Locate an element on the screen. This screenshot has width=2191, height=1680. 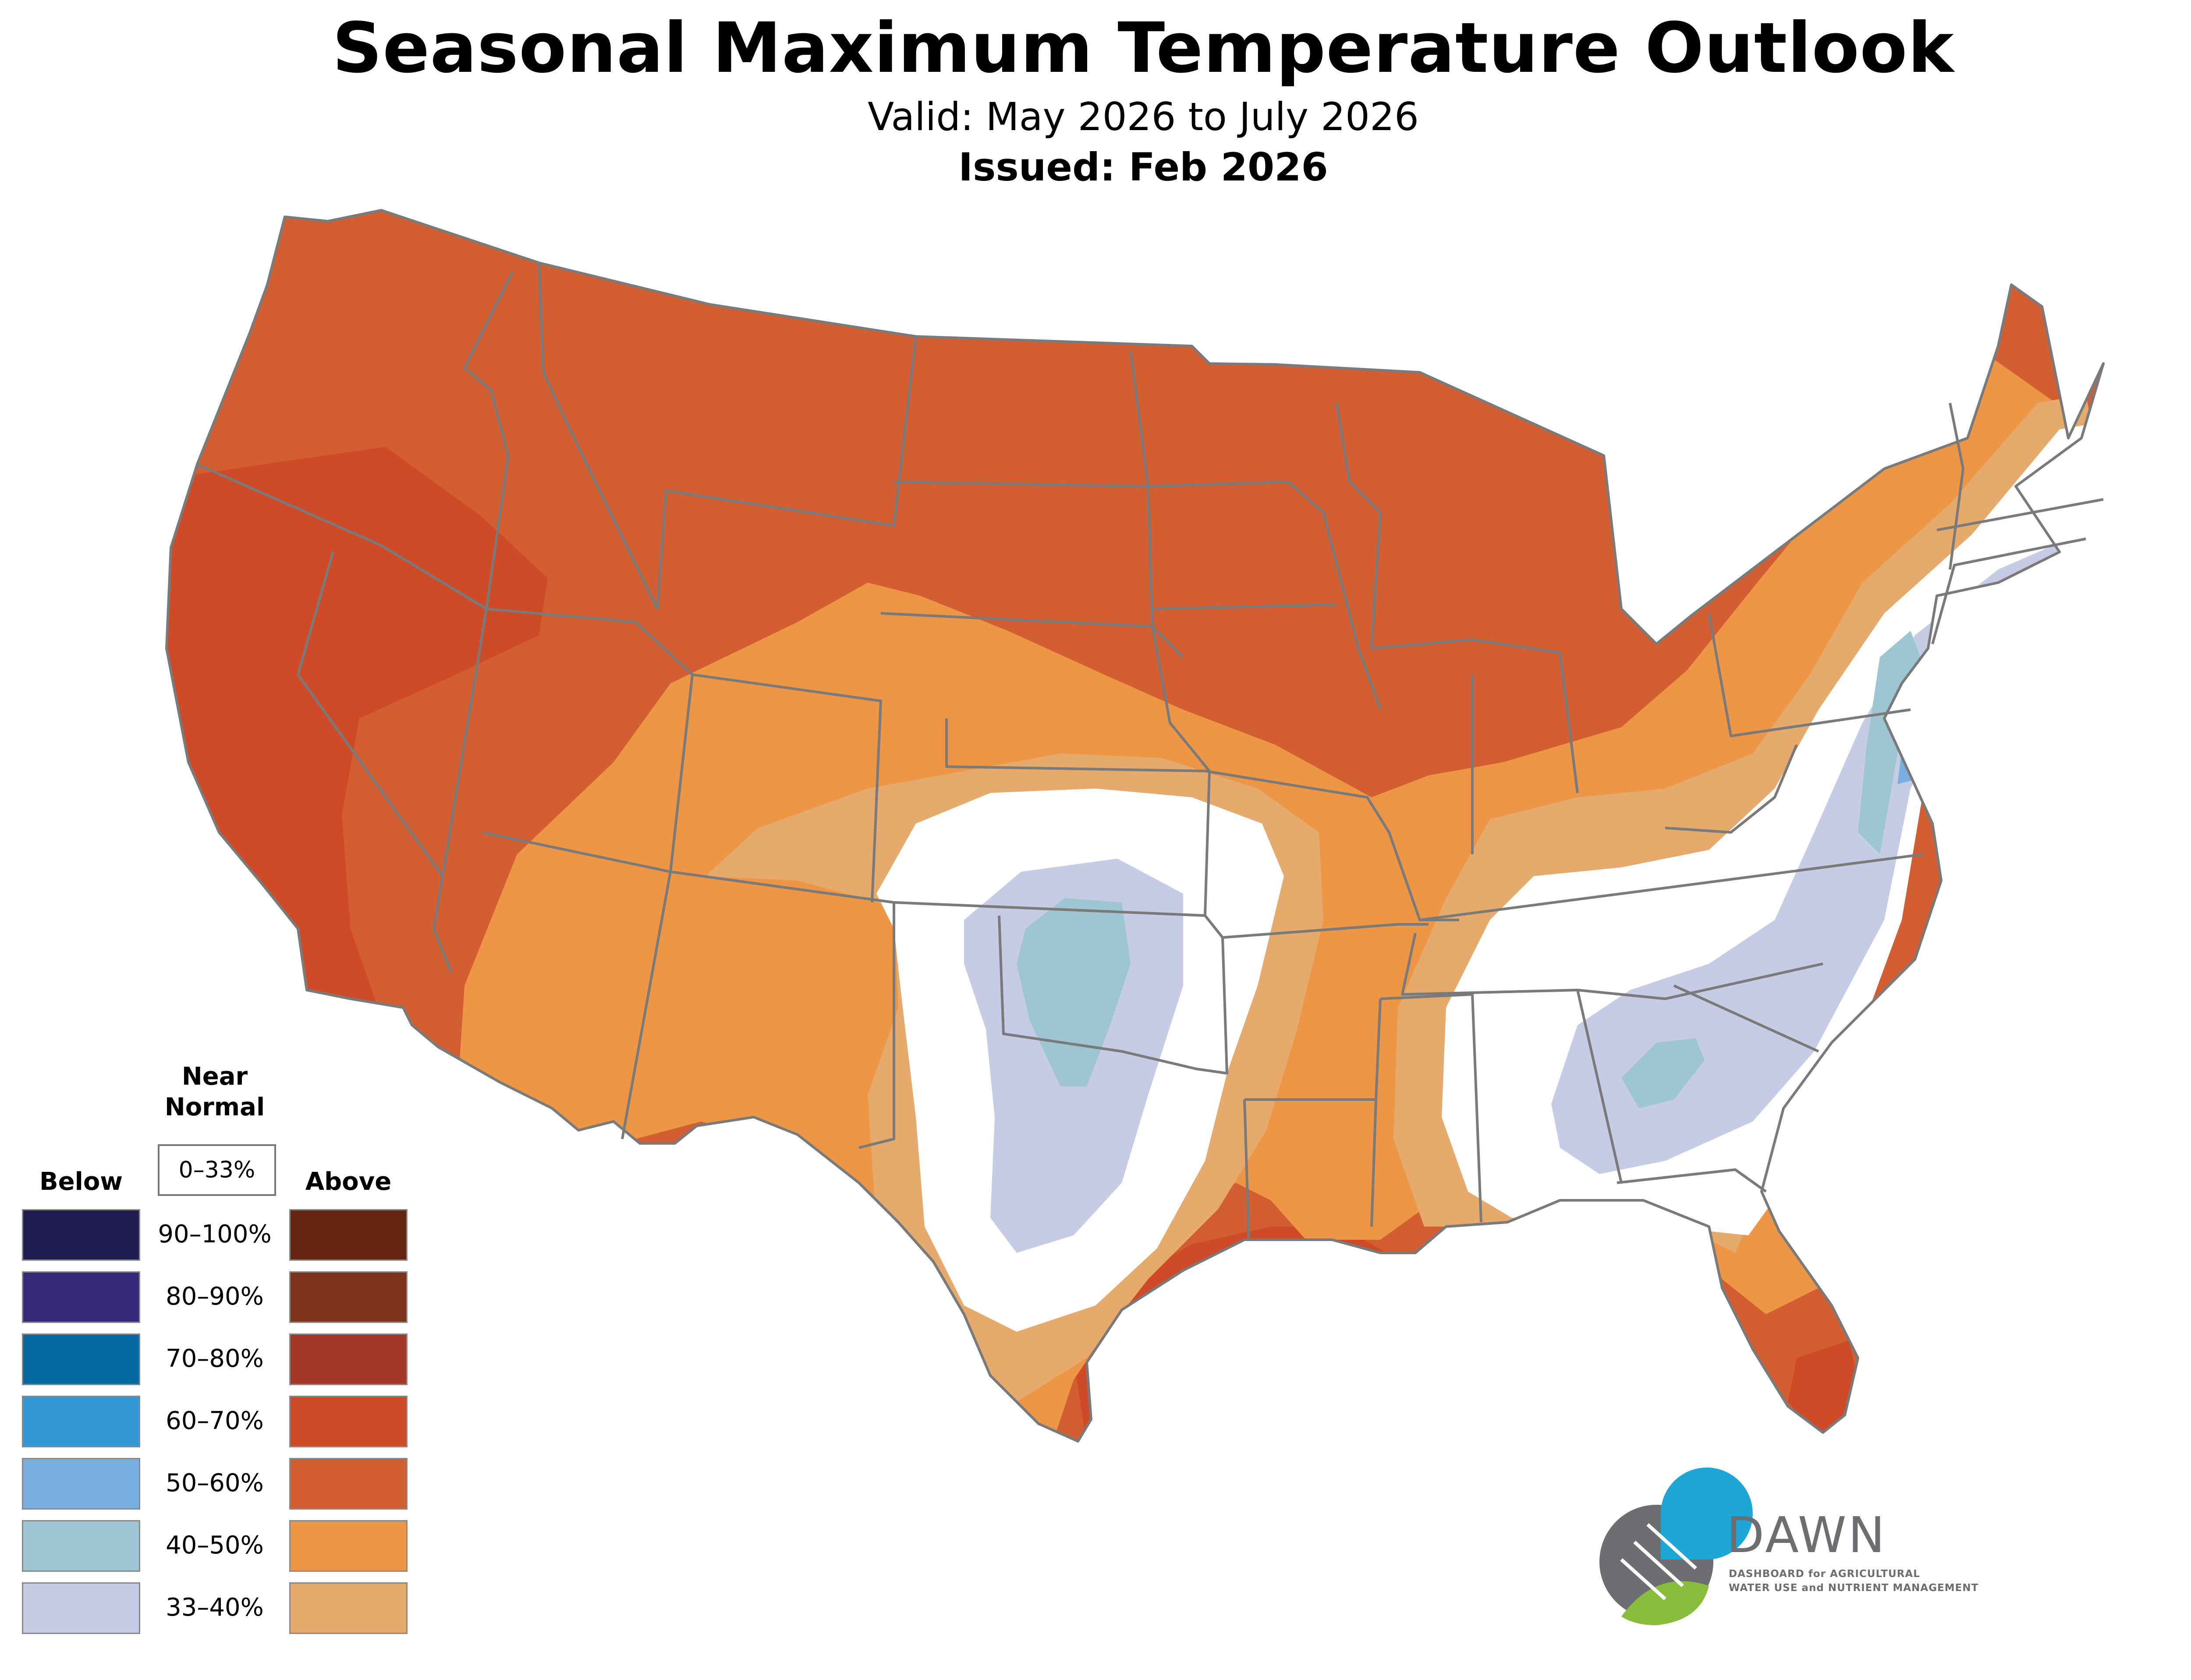
legend-above-title: Above is located at coordinates (348, 1181).